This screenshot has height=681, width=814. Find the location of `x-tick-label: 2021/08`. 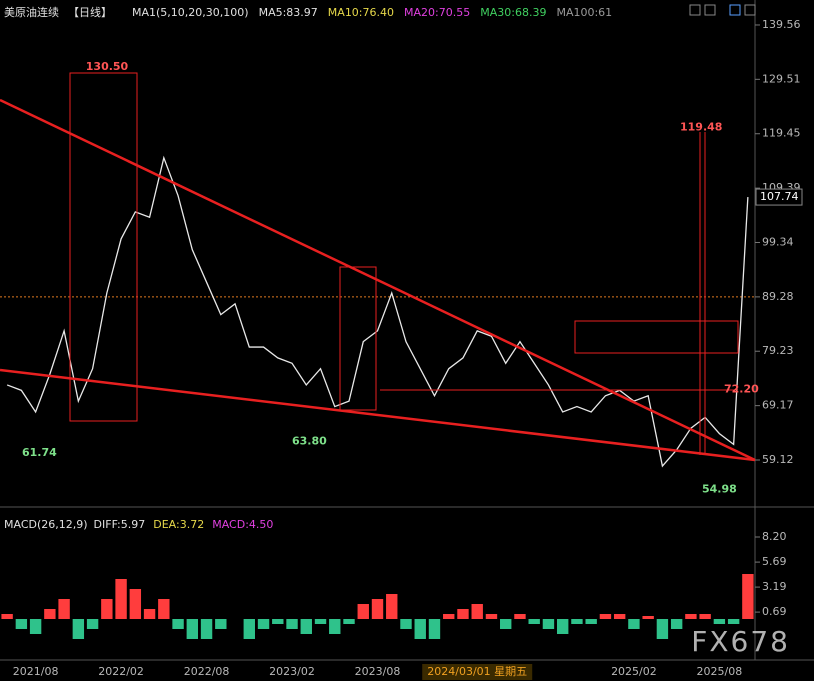

x-tick-label: 2021/08 is located at coordinates (36, 671).